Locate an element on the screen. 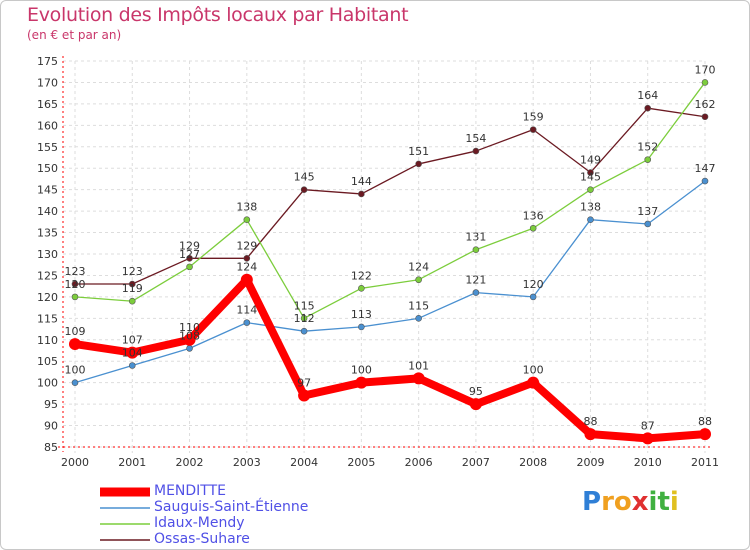  y-tick-label: 170 is located at coordinates (47, 82).